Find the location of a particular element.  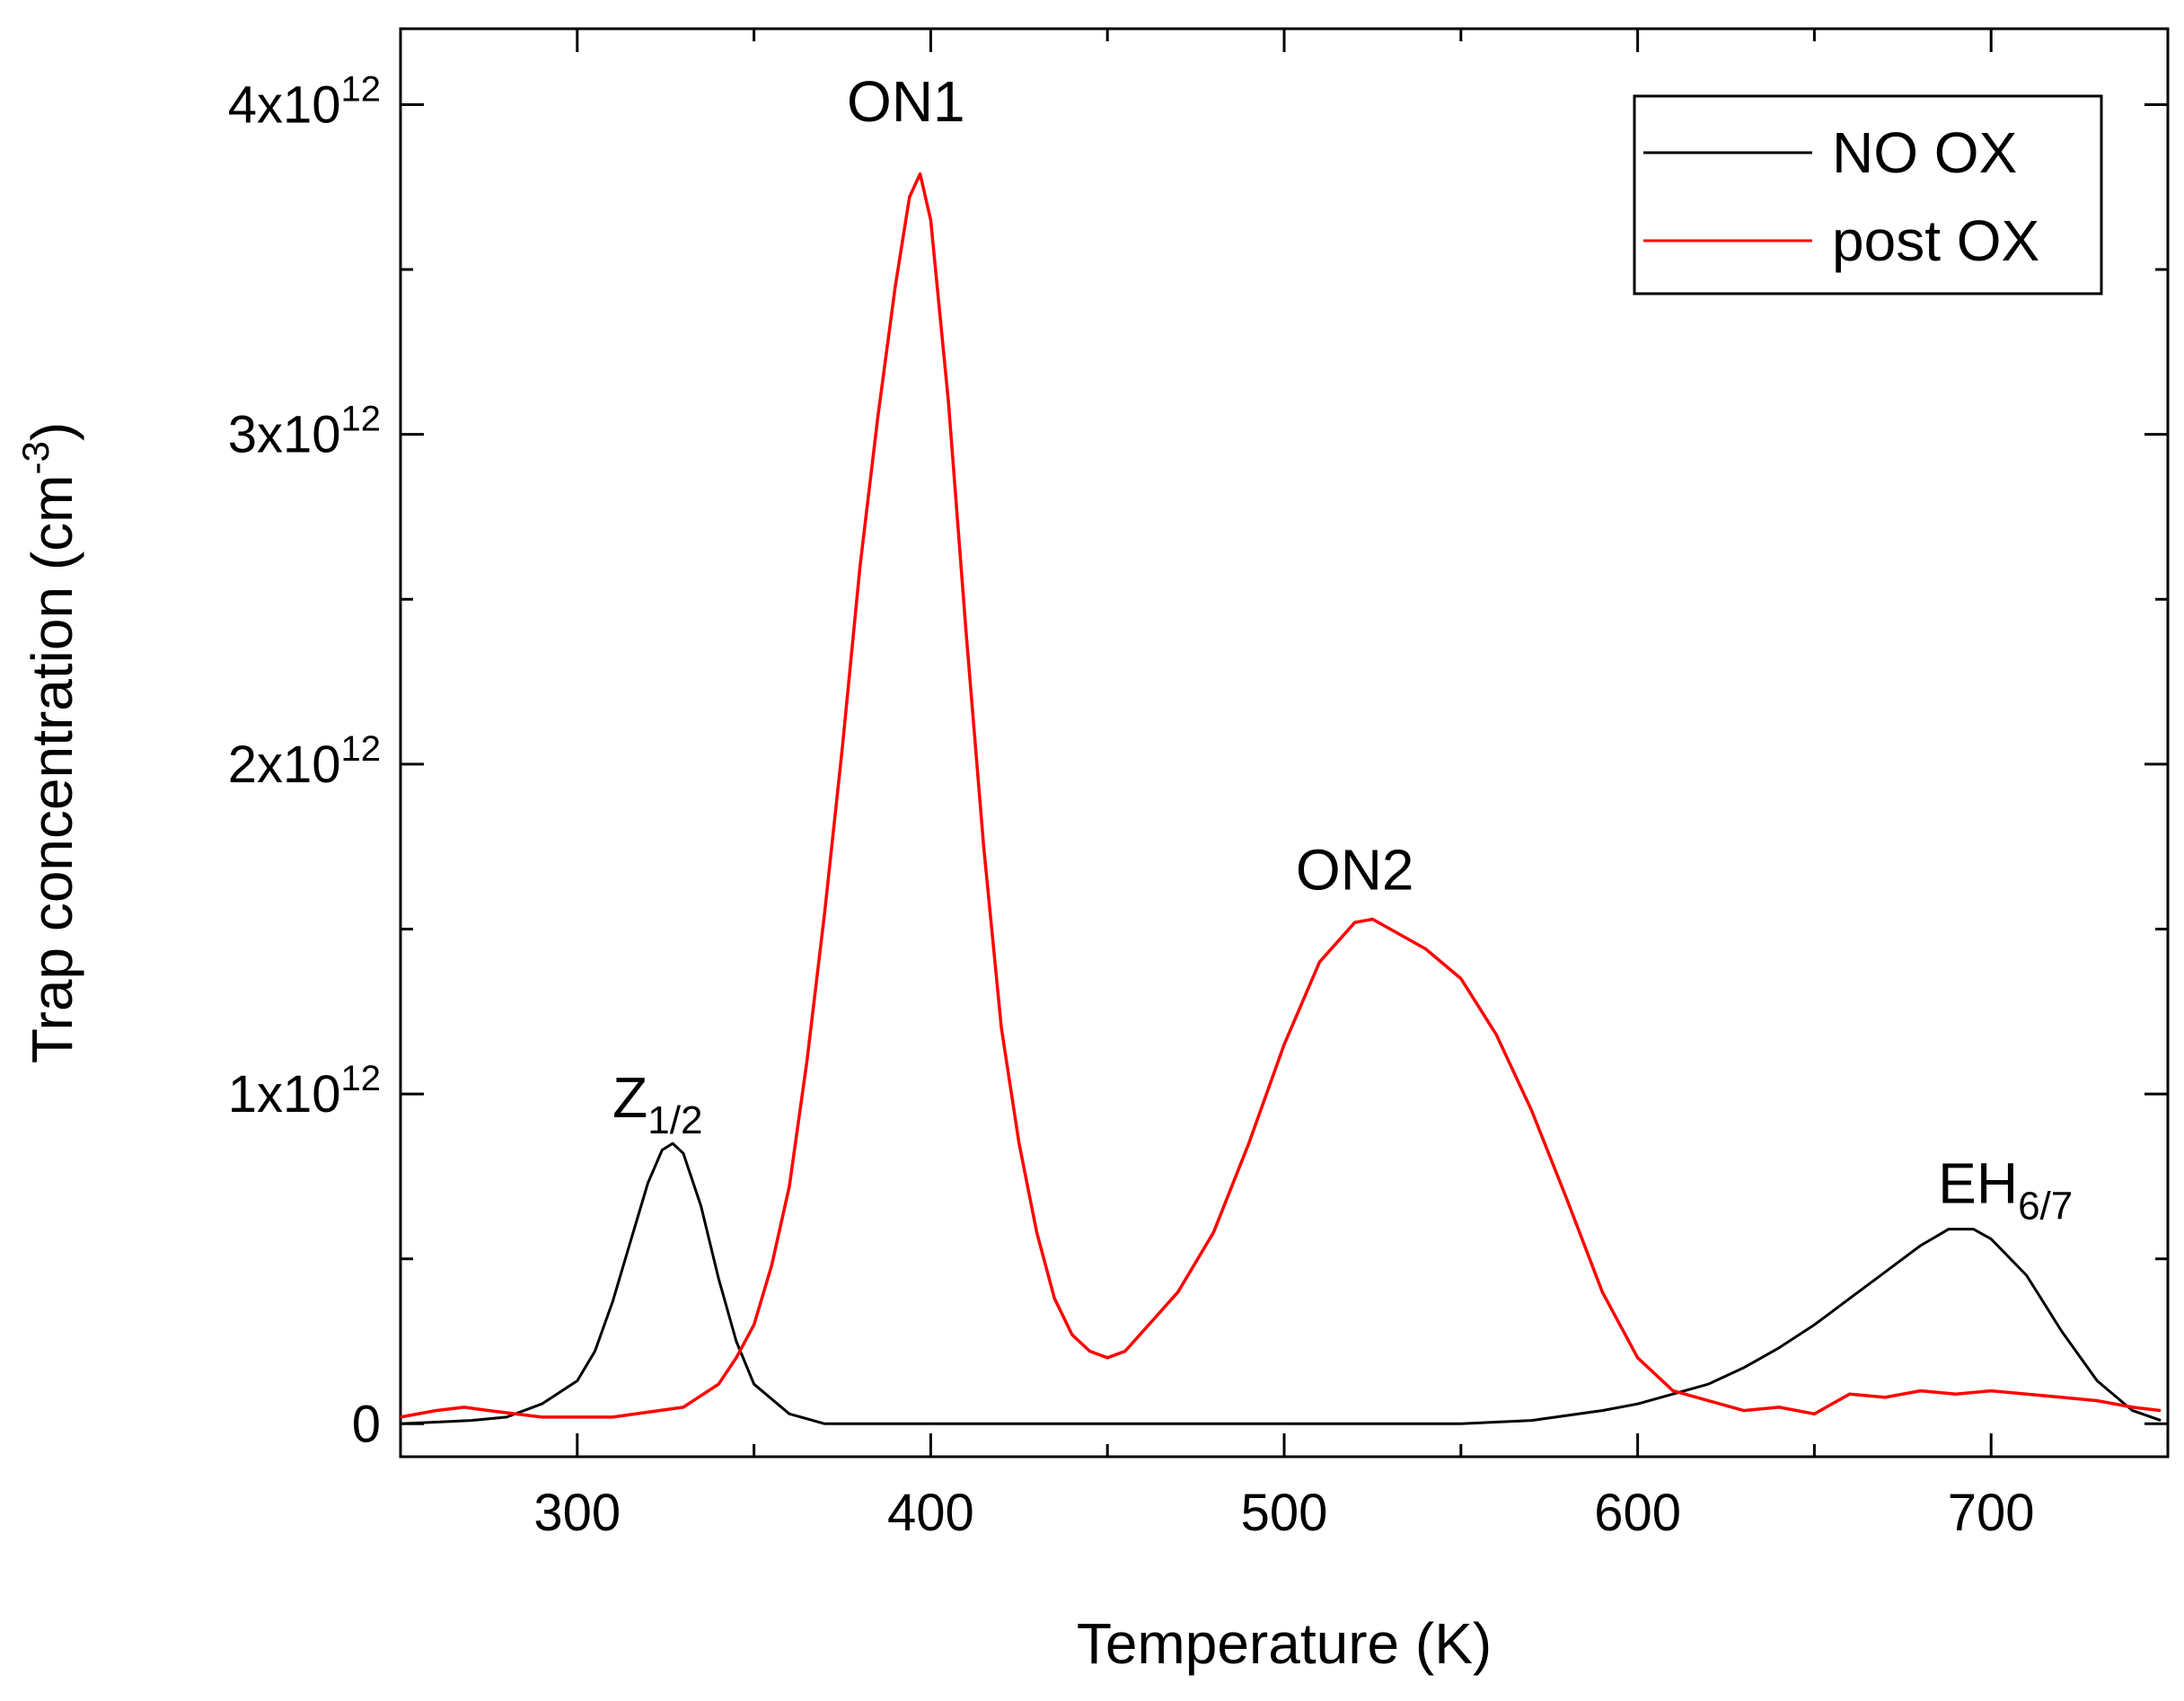

y-tick-label: 1x10¹² is located at coordinates (304, 1091).